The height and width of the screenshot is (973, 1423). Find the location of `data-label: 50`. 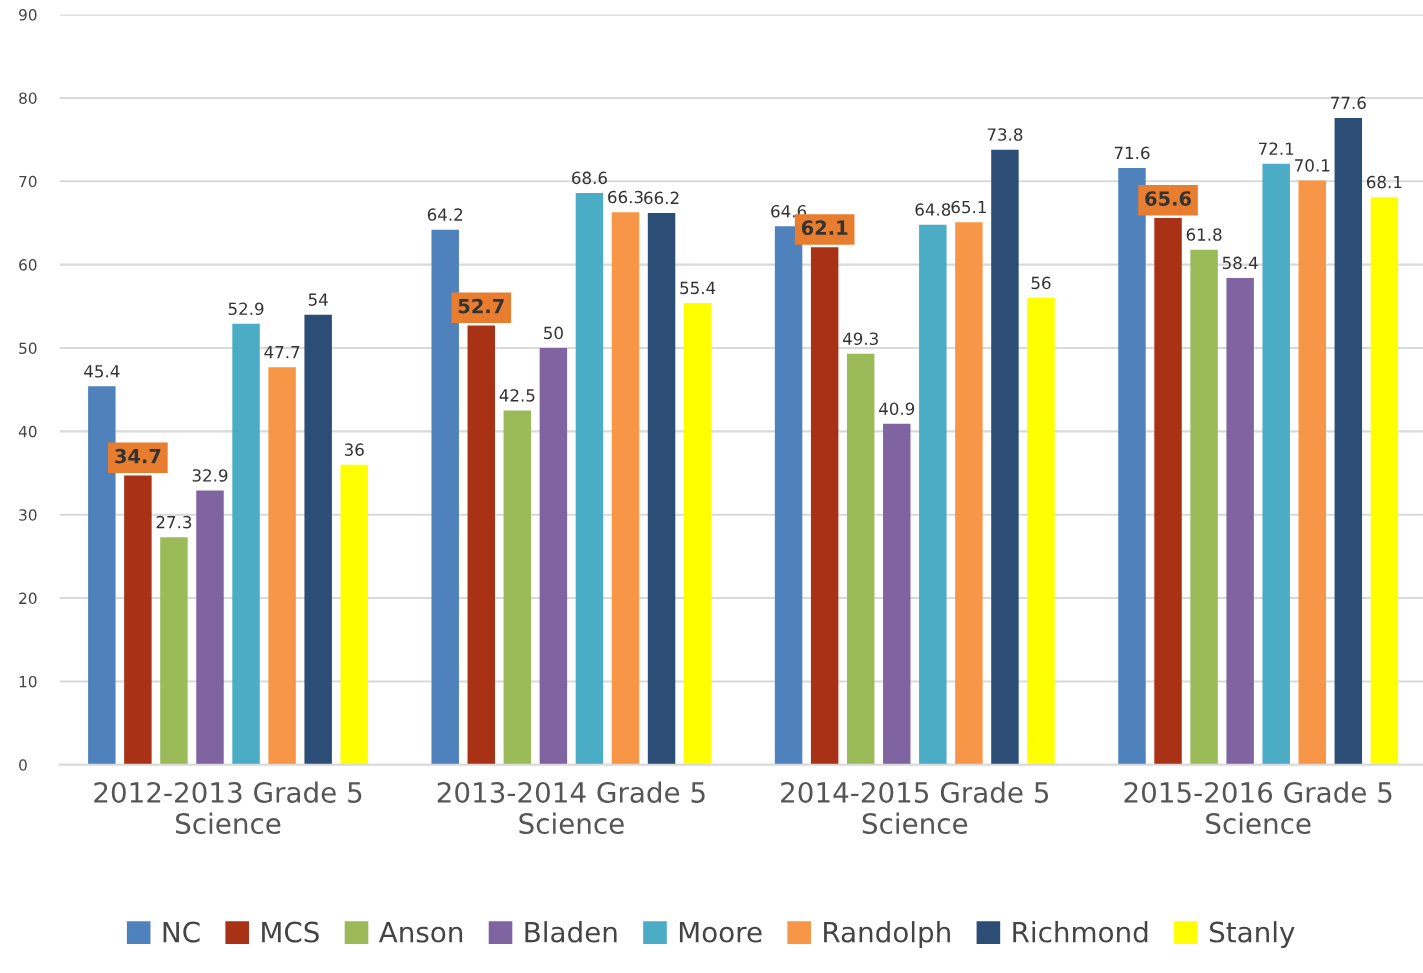

data-label: 50 is located at coordinates (553, 333).